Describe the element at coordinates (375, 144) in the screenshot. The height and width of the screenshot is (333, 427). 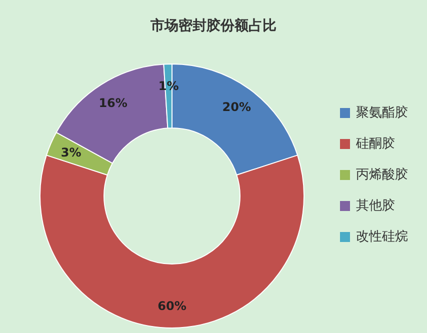
I see `legend-label: 硅酮胶` at that location.